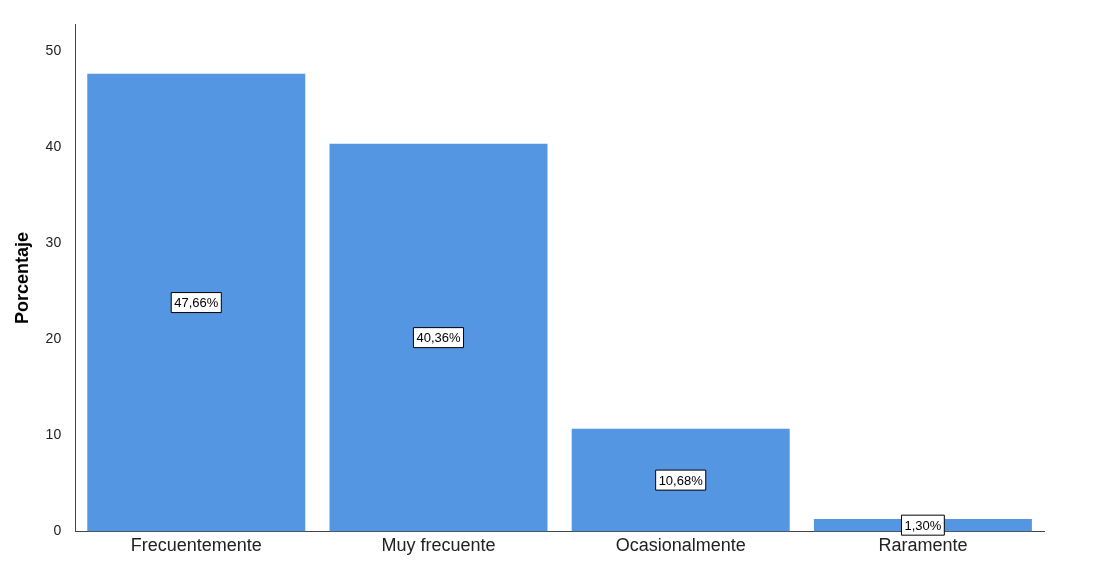  Describe the element at coordinates (438, 545) in the screenshot. I see `x-tick-label: Muy frecuente` at that location.